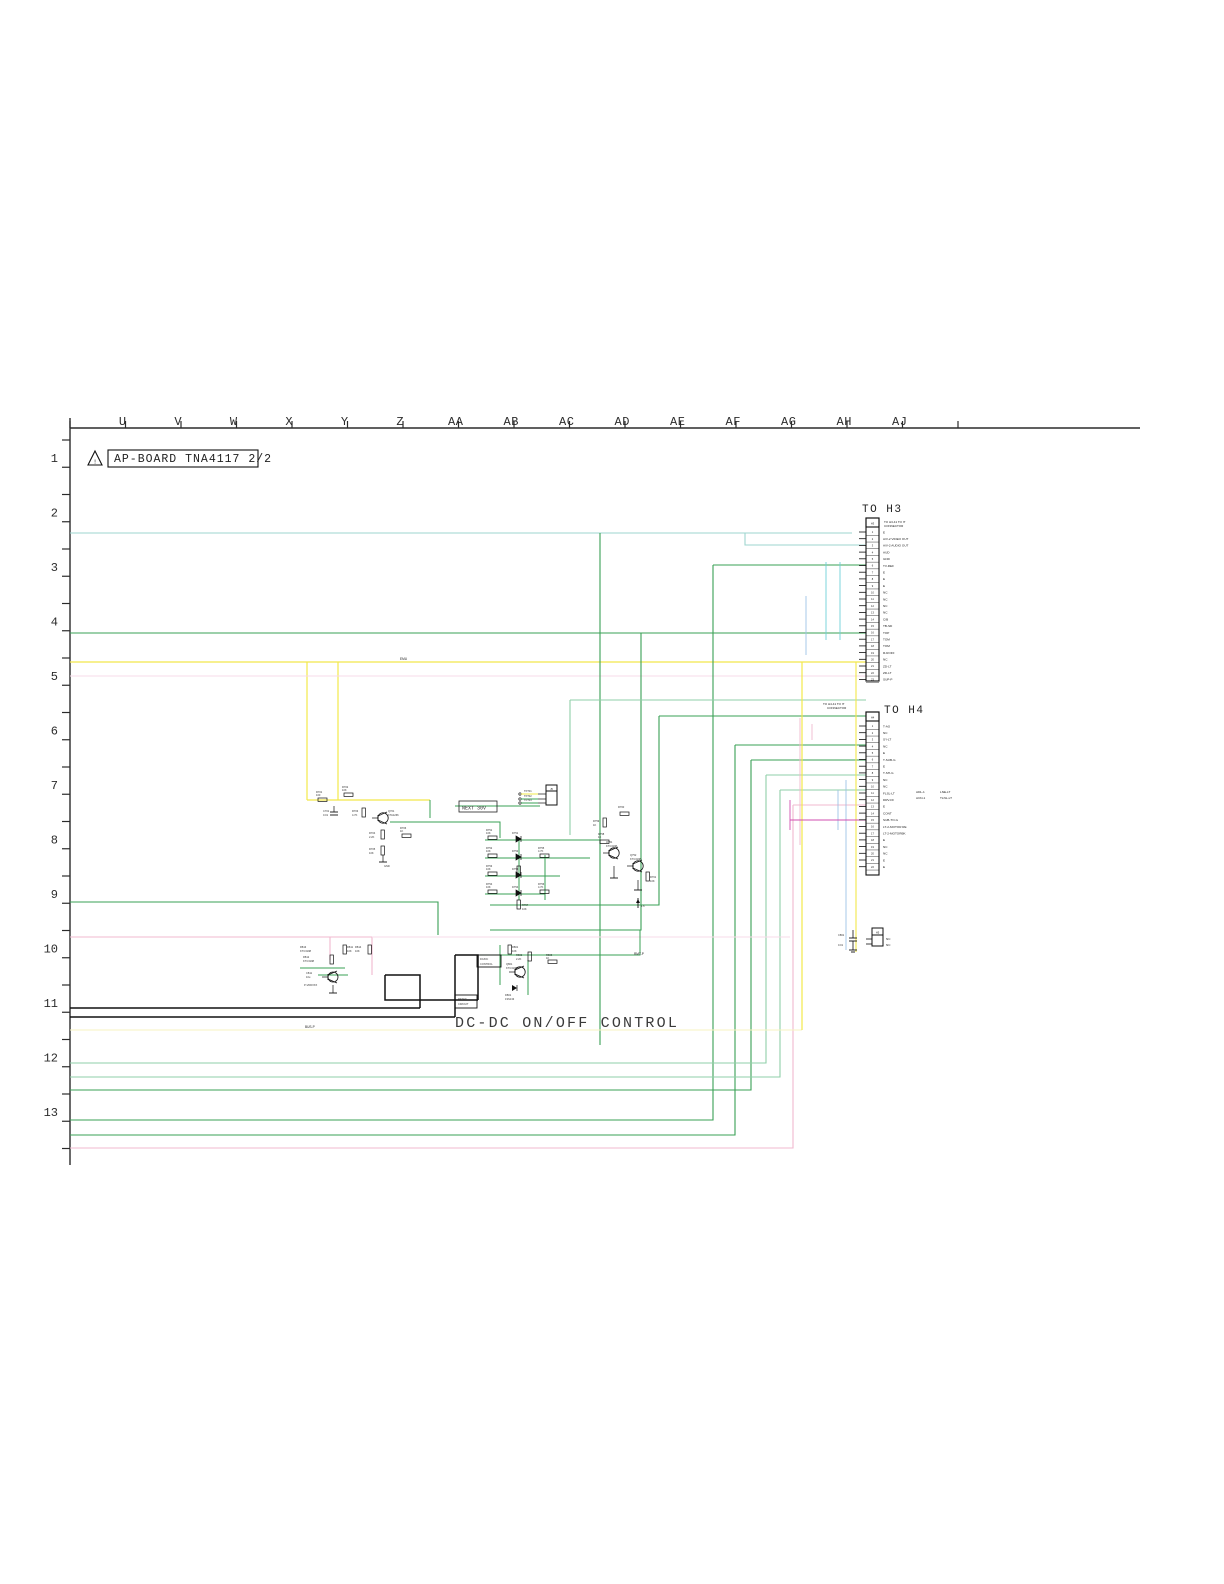 Image resolution: width=1224 pixels, height=1584 pixels. I want to click on boxed-net-label: NEXT 30V, so click(478, 806).